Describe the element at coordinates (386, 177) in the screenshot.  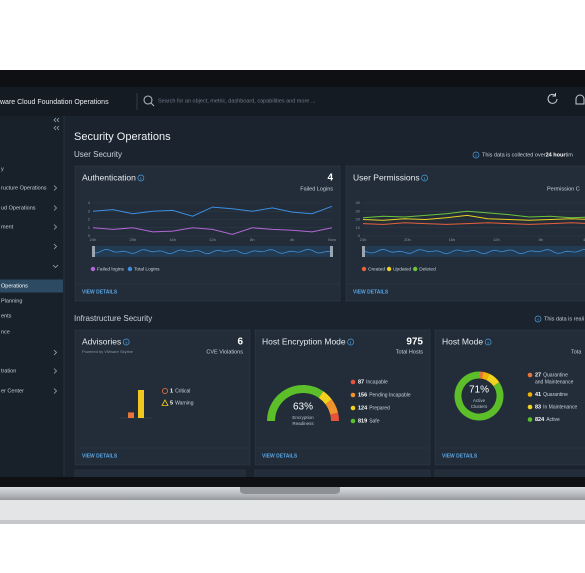
I see `card-title: User Permissions` at that location.